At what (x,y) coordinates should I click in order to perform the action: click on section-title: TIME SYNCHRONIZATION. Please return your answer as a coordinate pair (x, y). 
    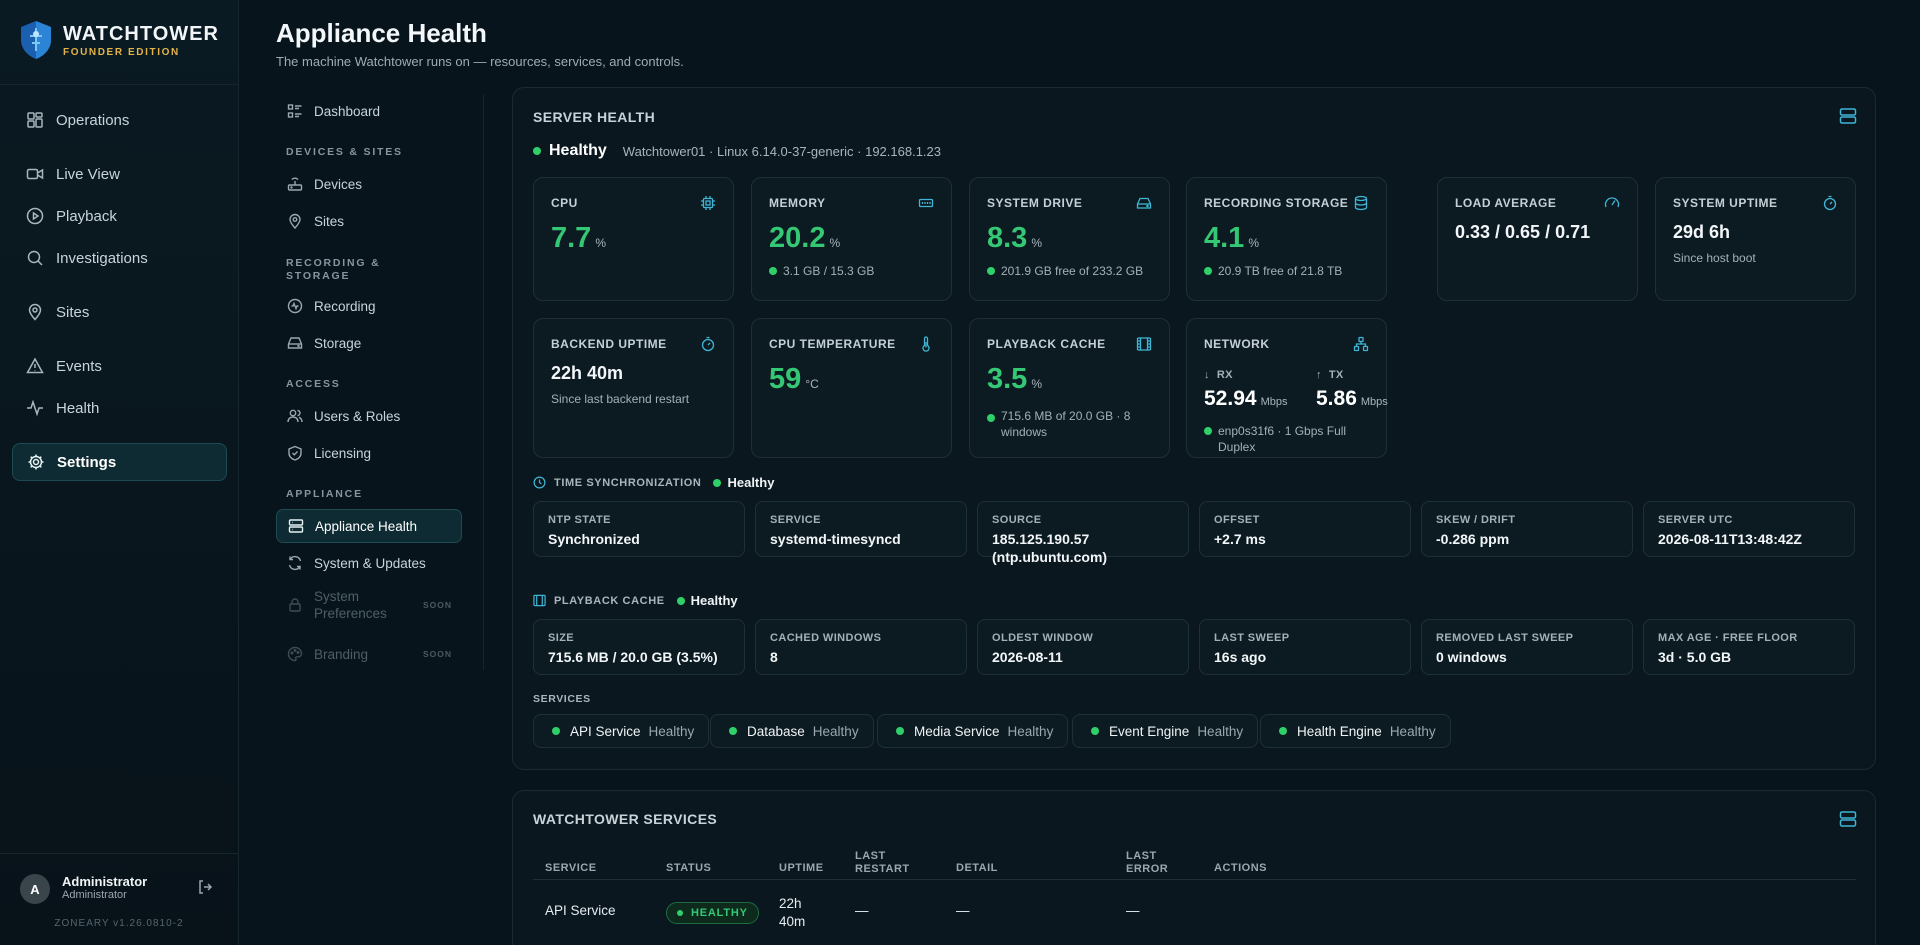
    Looking at the image, I should click on (628, 482).